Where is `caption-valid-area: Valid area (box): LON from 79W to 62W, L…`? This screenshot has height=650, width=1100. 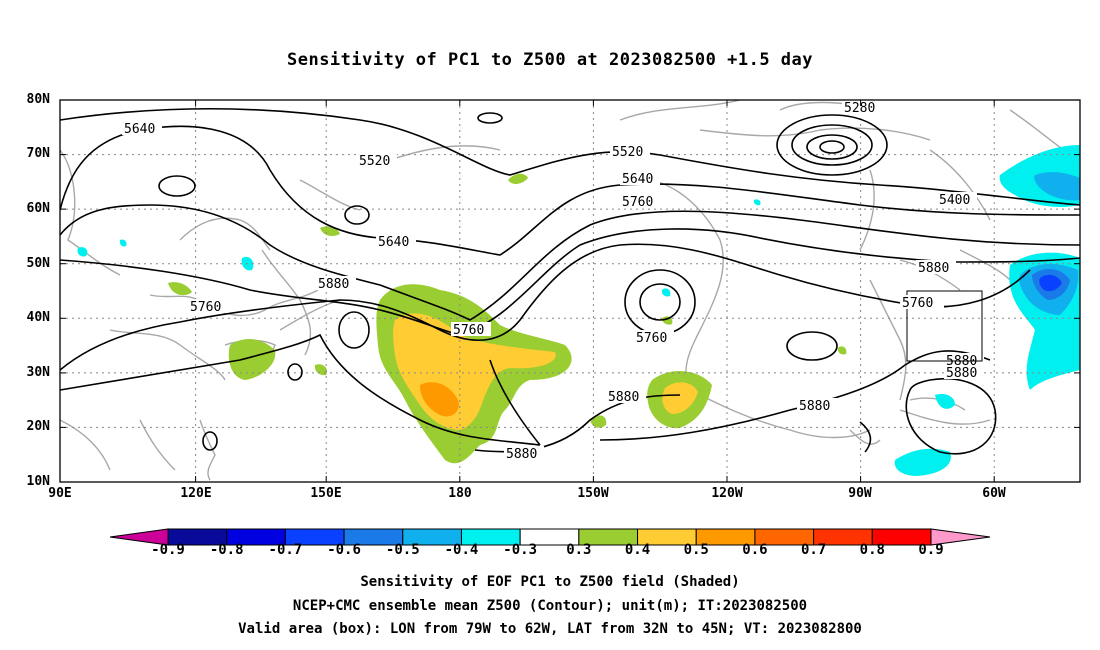 caption-valid-area: Valid area (box): LON from 79W to 62W, L… is located at coordinates (550, 629).